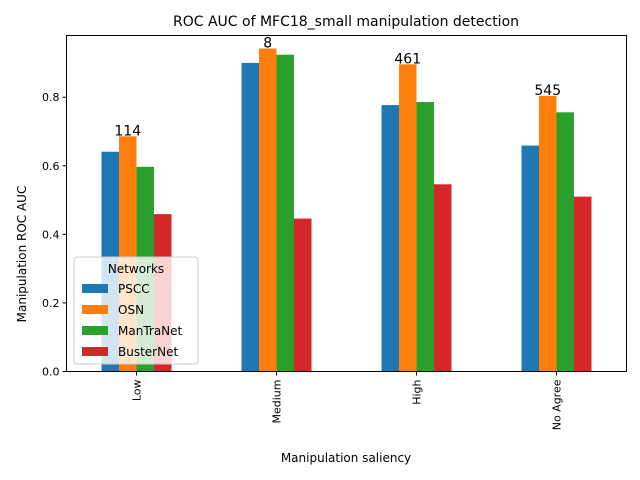  What do you see at coordinates (417, 391) in the screenshot?
I see `x-tick-label: High` at bounding box center [417, 391].